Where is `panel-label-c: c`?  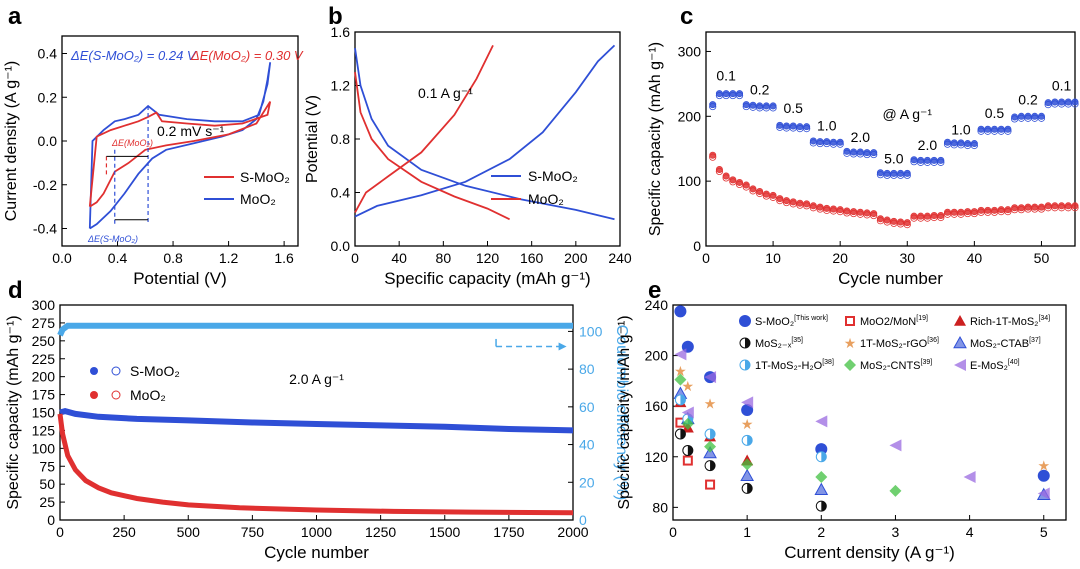
panel-label-c: c is located at coordinates (686, 16).